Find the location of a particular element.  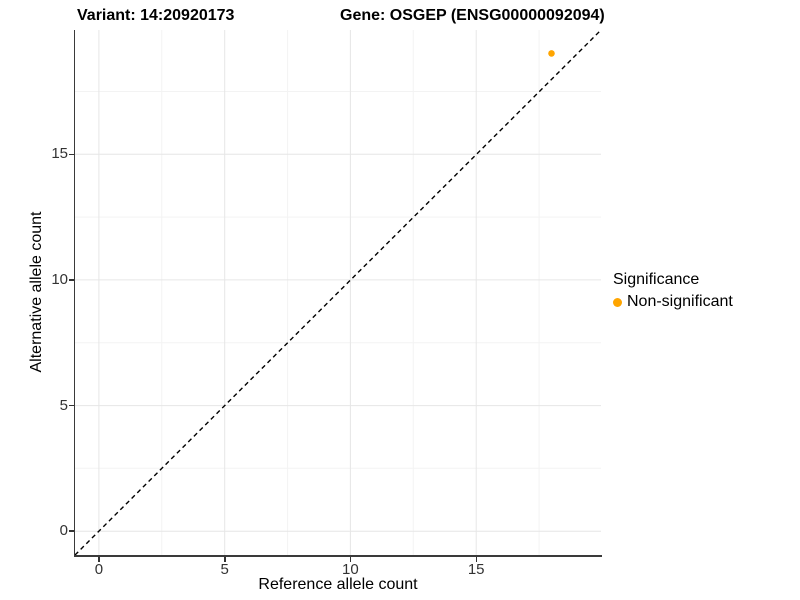

data-point-non-significant is located at coordinates (551, 53).